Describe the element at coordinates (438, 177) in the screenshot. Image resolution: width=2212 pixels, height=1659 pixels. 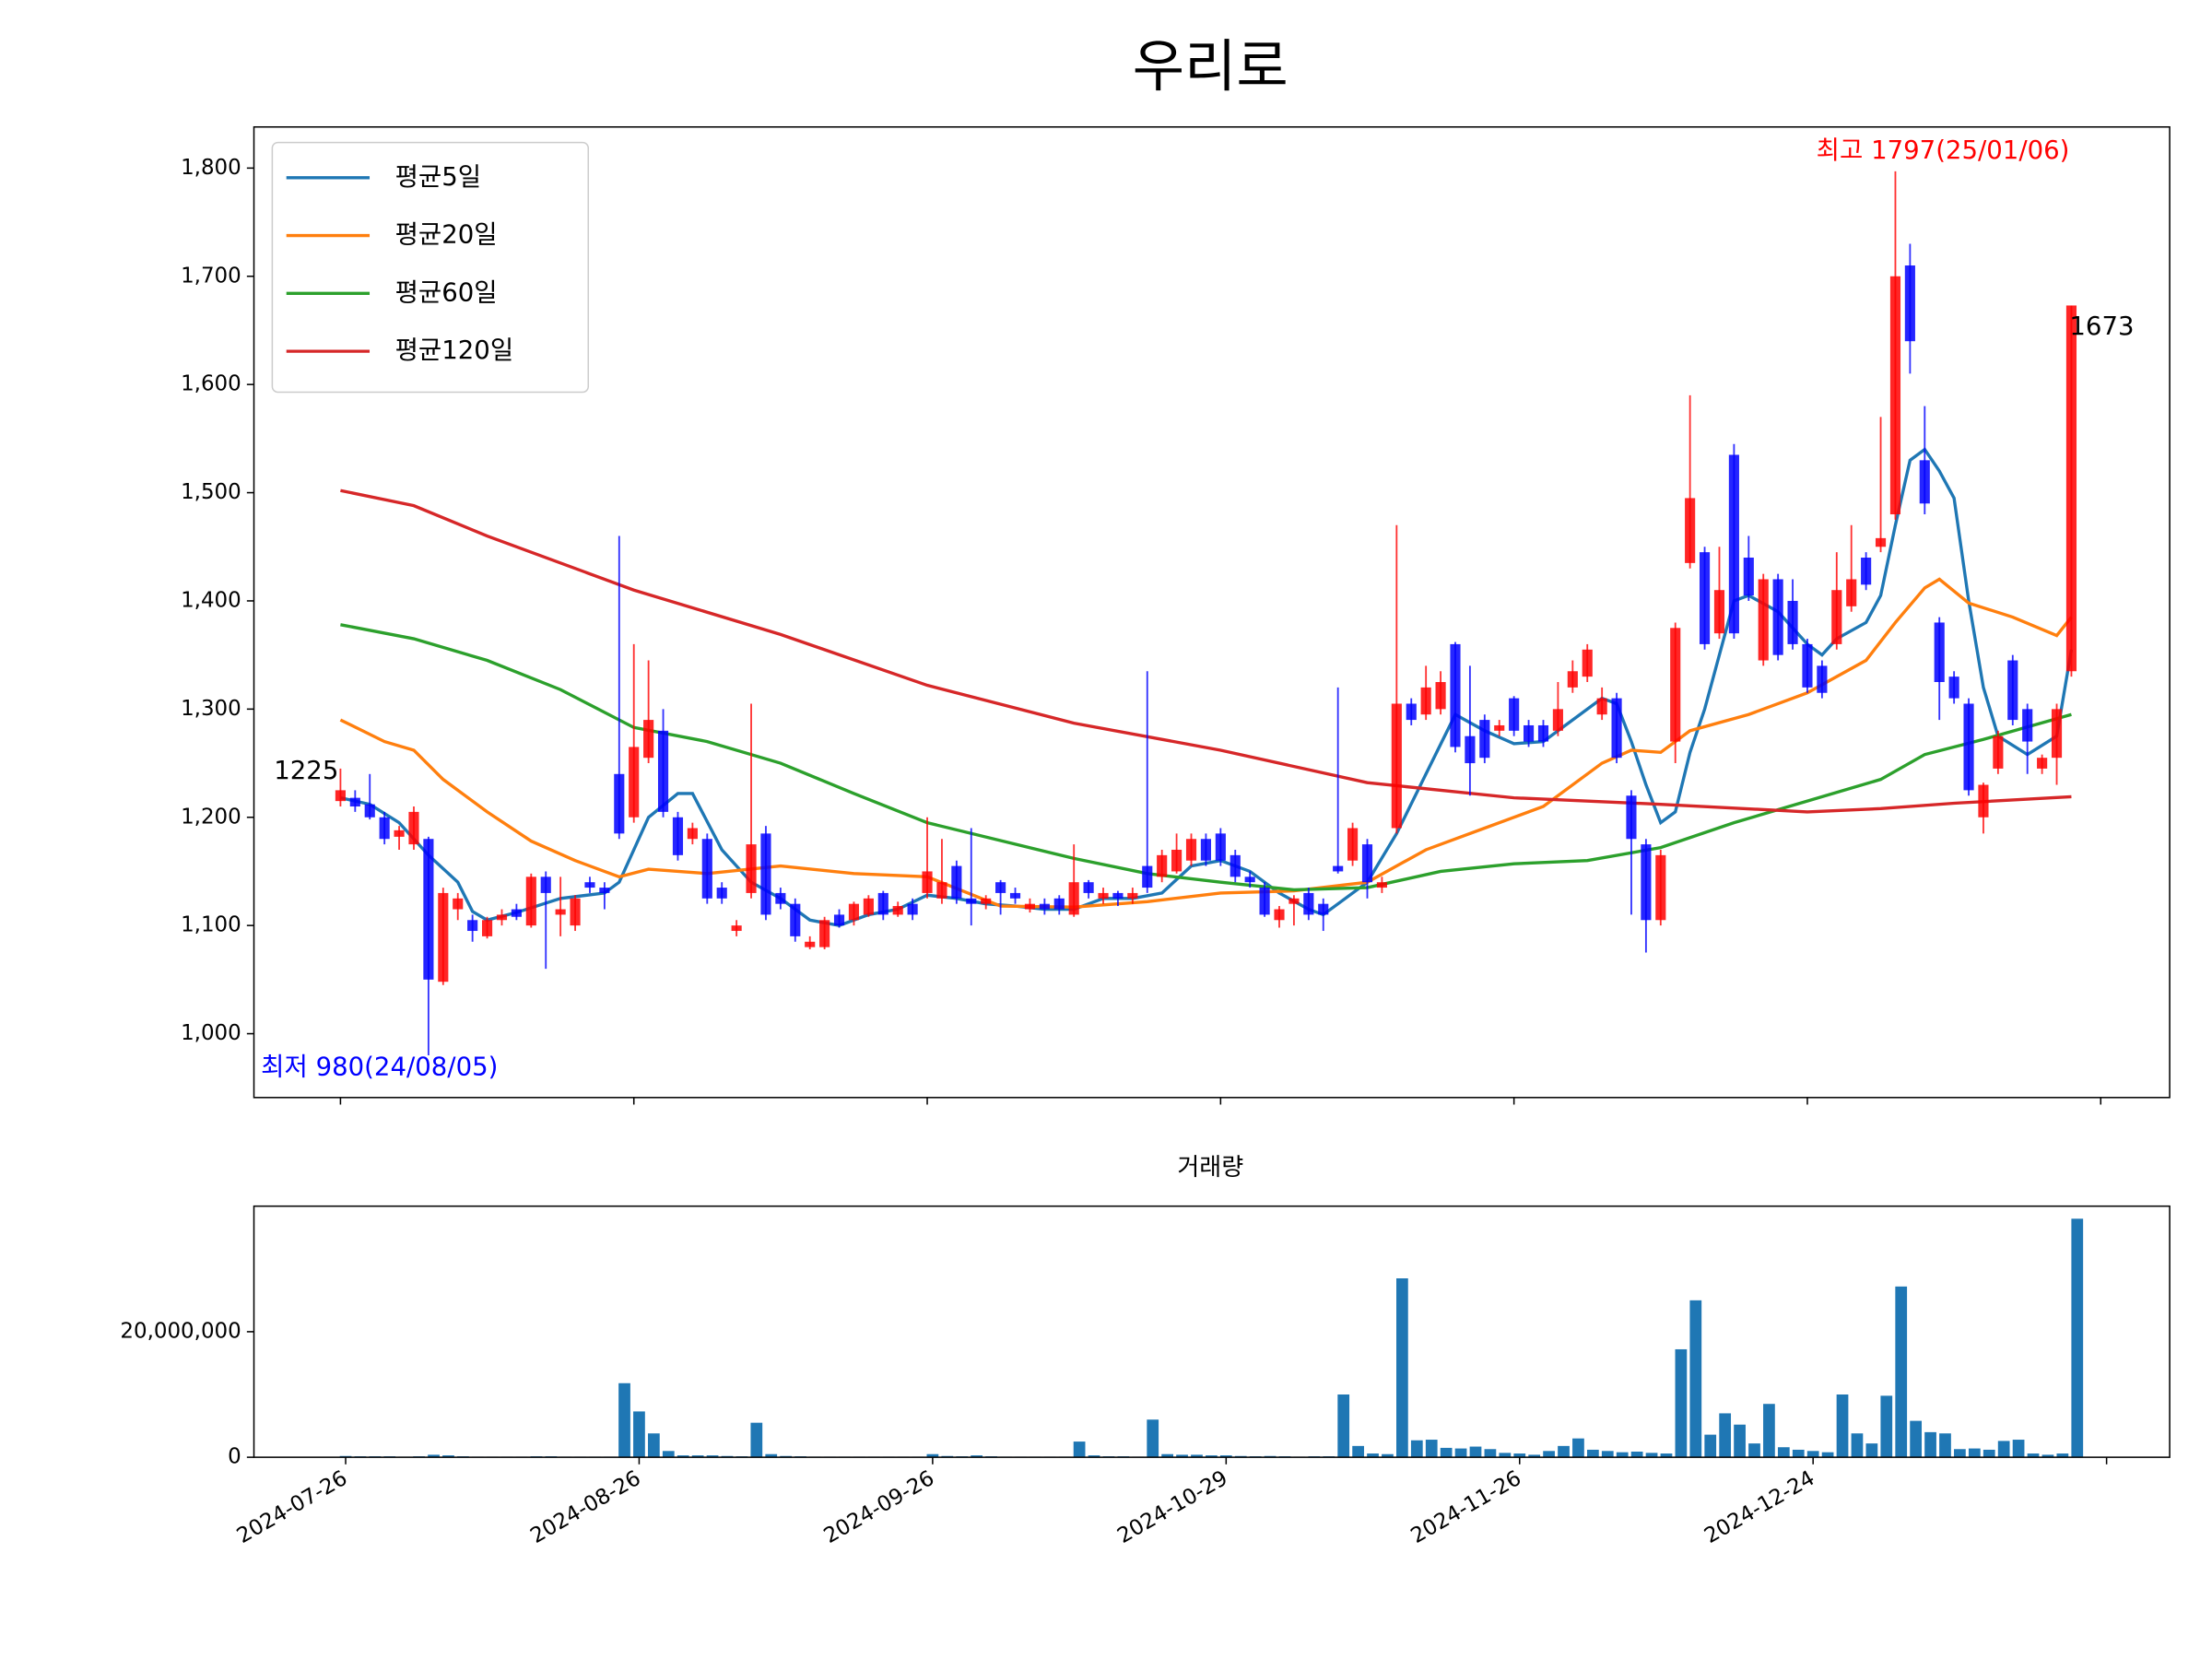
I see `legend-label: 평균5일` at that location.